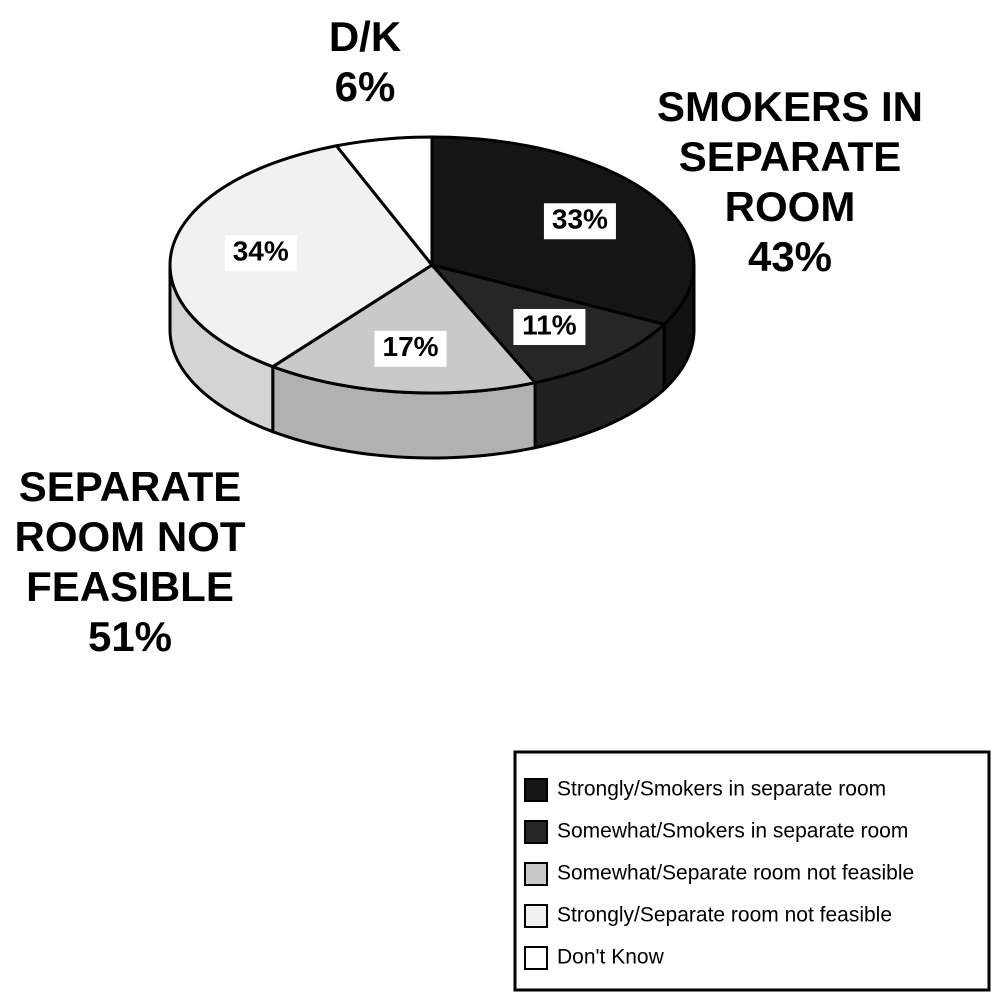  What do you see at coordinates (790, 256) in the screenshot?
I see `group-value: 43%` at bounding box center [790, 256].